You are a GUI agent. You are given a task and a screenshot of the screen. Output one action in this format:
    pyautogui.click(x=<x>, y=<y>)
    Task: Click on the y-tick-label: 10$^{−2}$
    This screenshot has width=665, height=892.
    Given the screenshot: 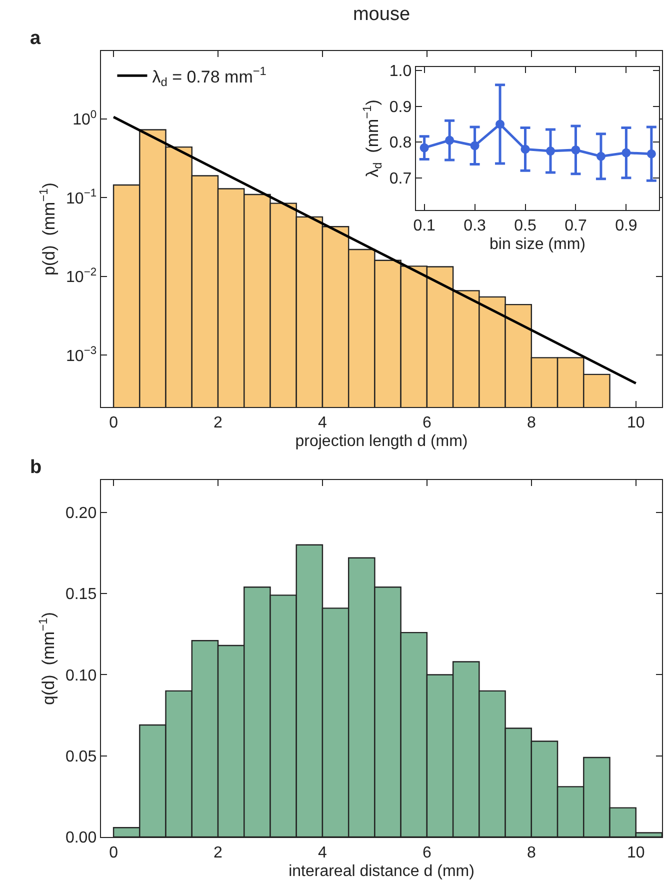 What is the action you would take?
    pyautogui.click(x=81, y=276)
    